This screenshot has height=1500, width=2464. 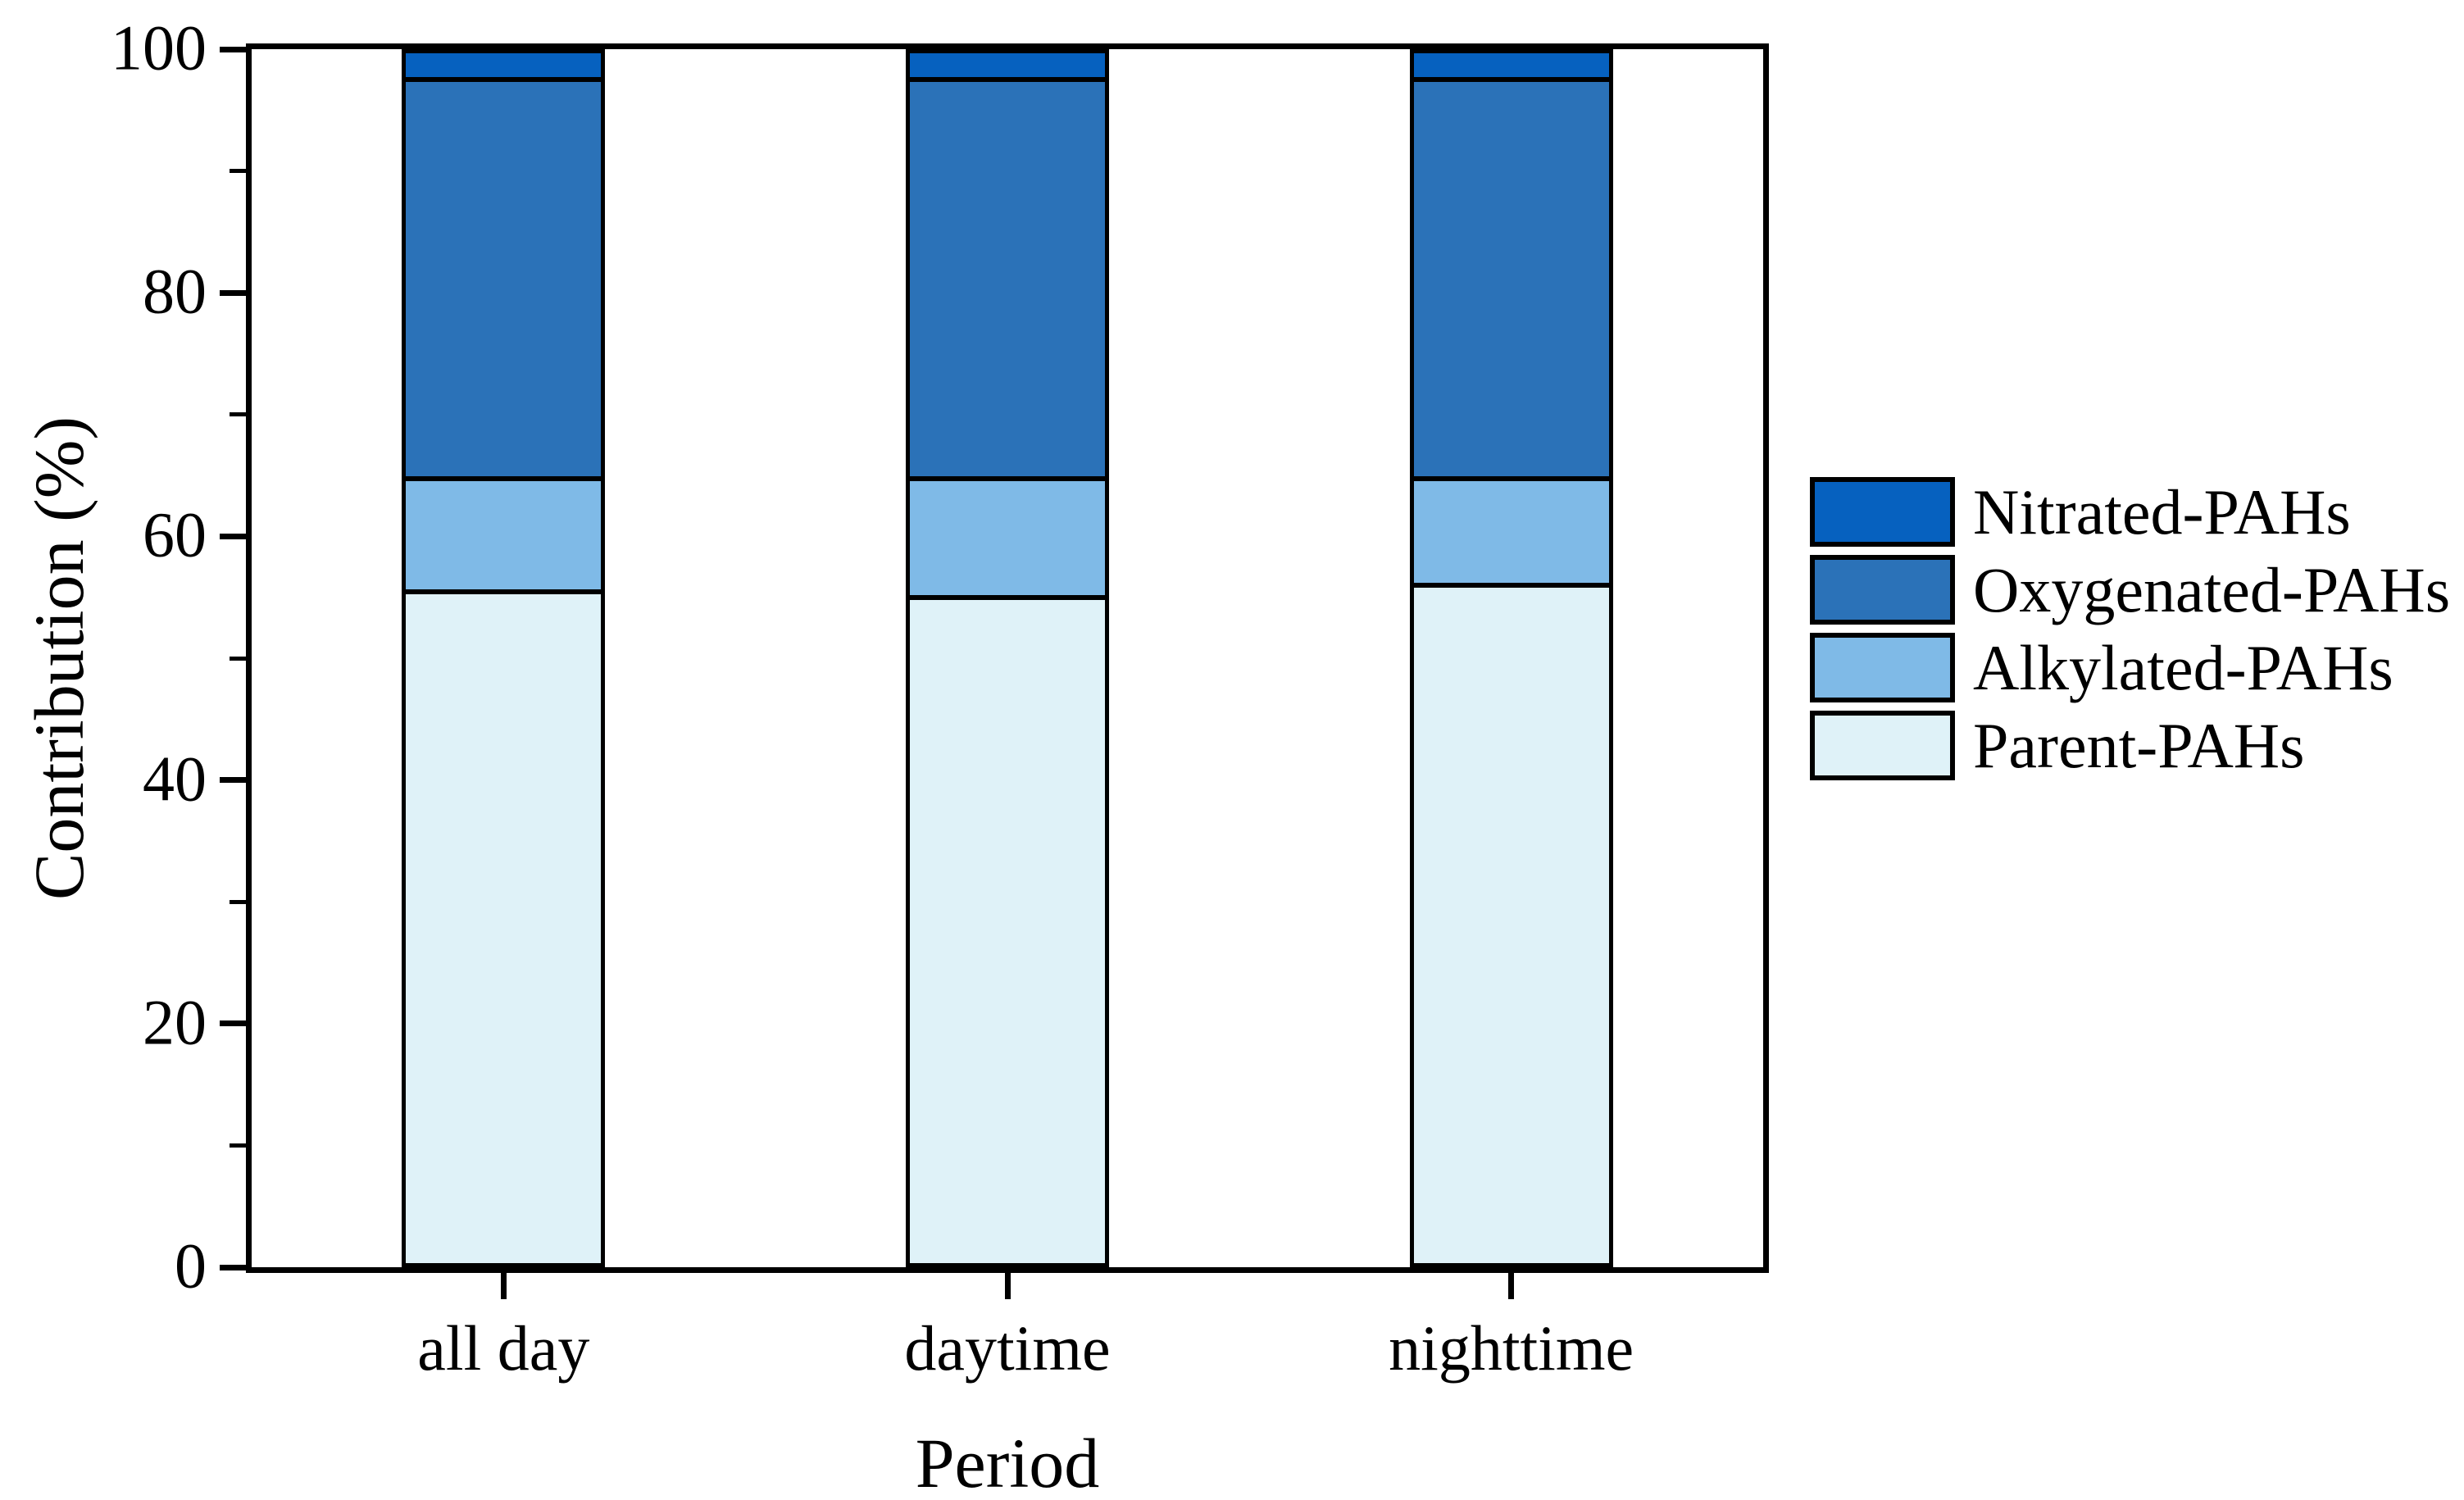 What do you see at coordinates (175, 1022) in the screenshot?
I see `y-tick-label: 20` at bounding box center [175, 1022].